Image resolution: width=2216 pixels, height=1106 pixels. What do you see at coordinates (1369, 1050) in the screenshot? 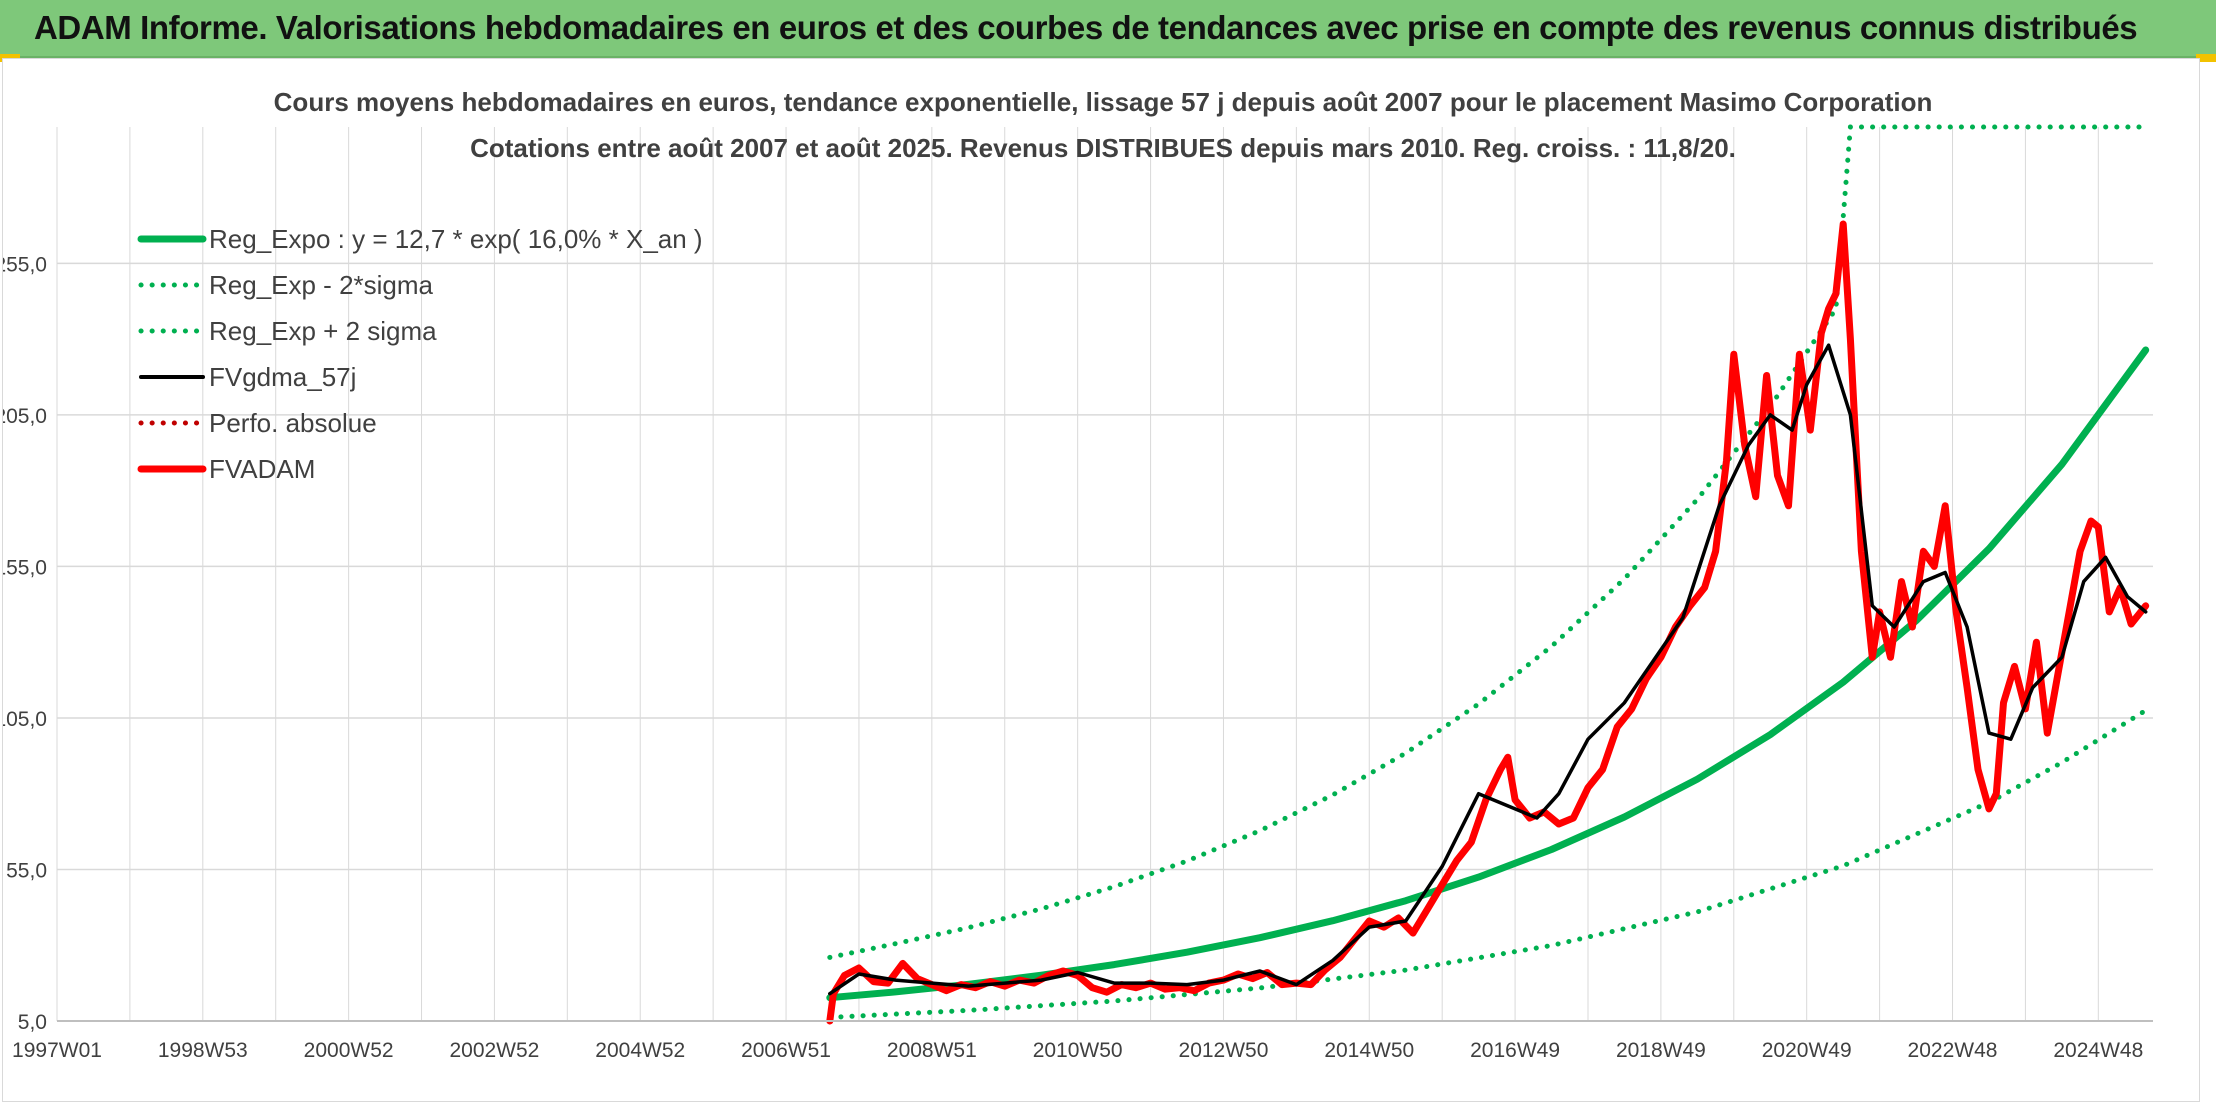
I see `x-tick-label: 2014W50` at bounding box center [1369, 1050].